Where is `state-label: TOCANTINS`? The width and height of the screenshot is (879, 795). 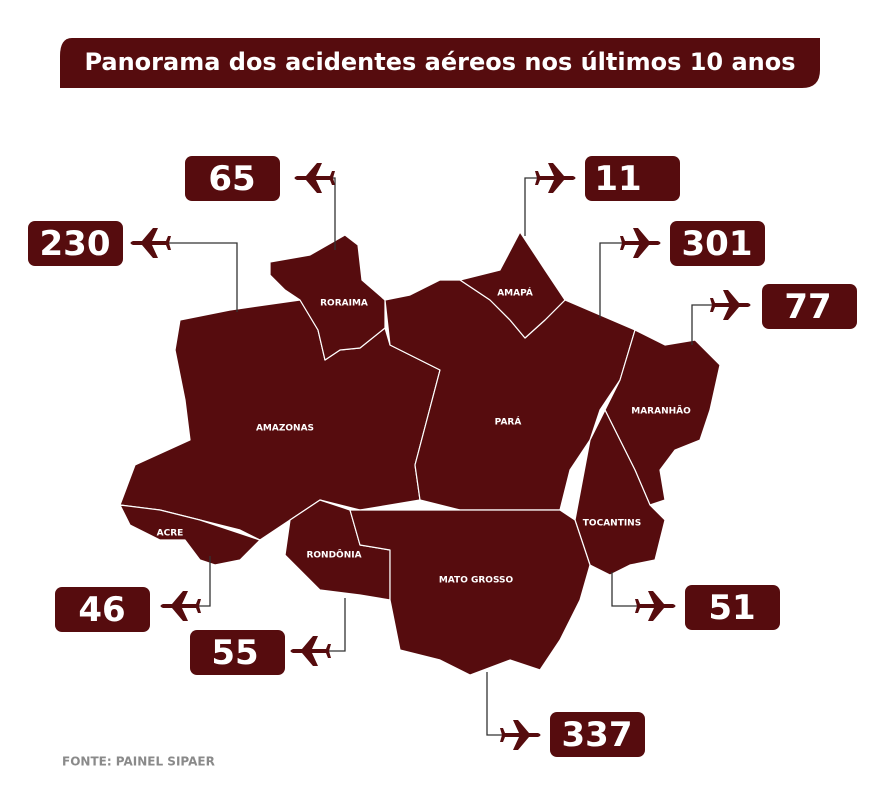 state-label: TOCANTINS is located at coordinates (612, 524).